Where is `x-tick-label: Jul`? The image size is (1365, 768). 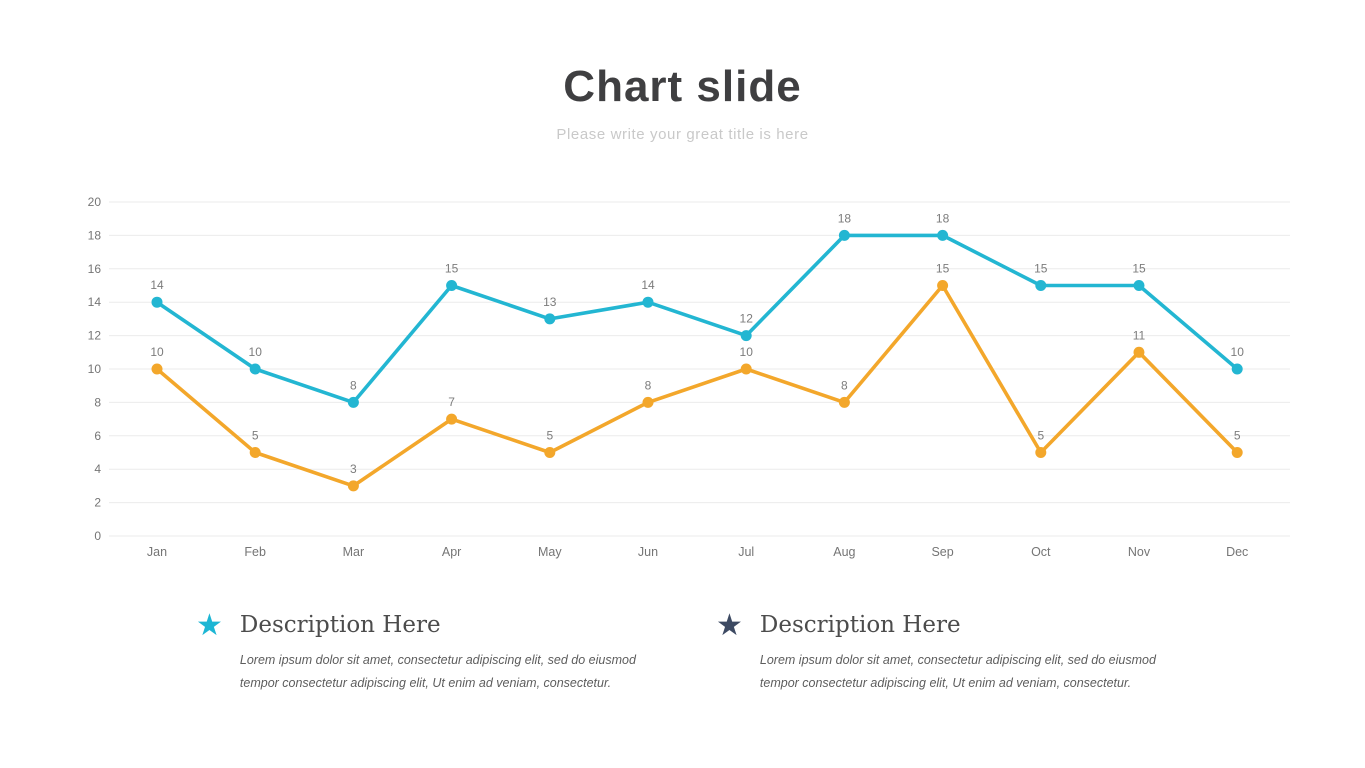 x-tick-label: Jul is located at coordinates (746, 552).